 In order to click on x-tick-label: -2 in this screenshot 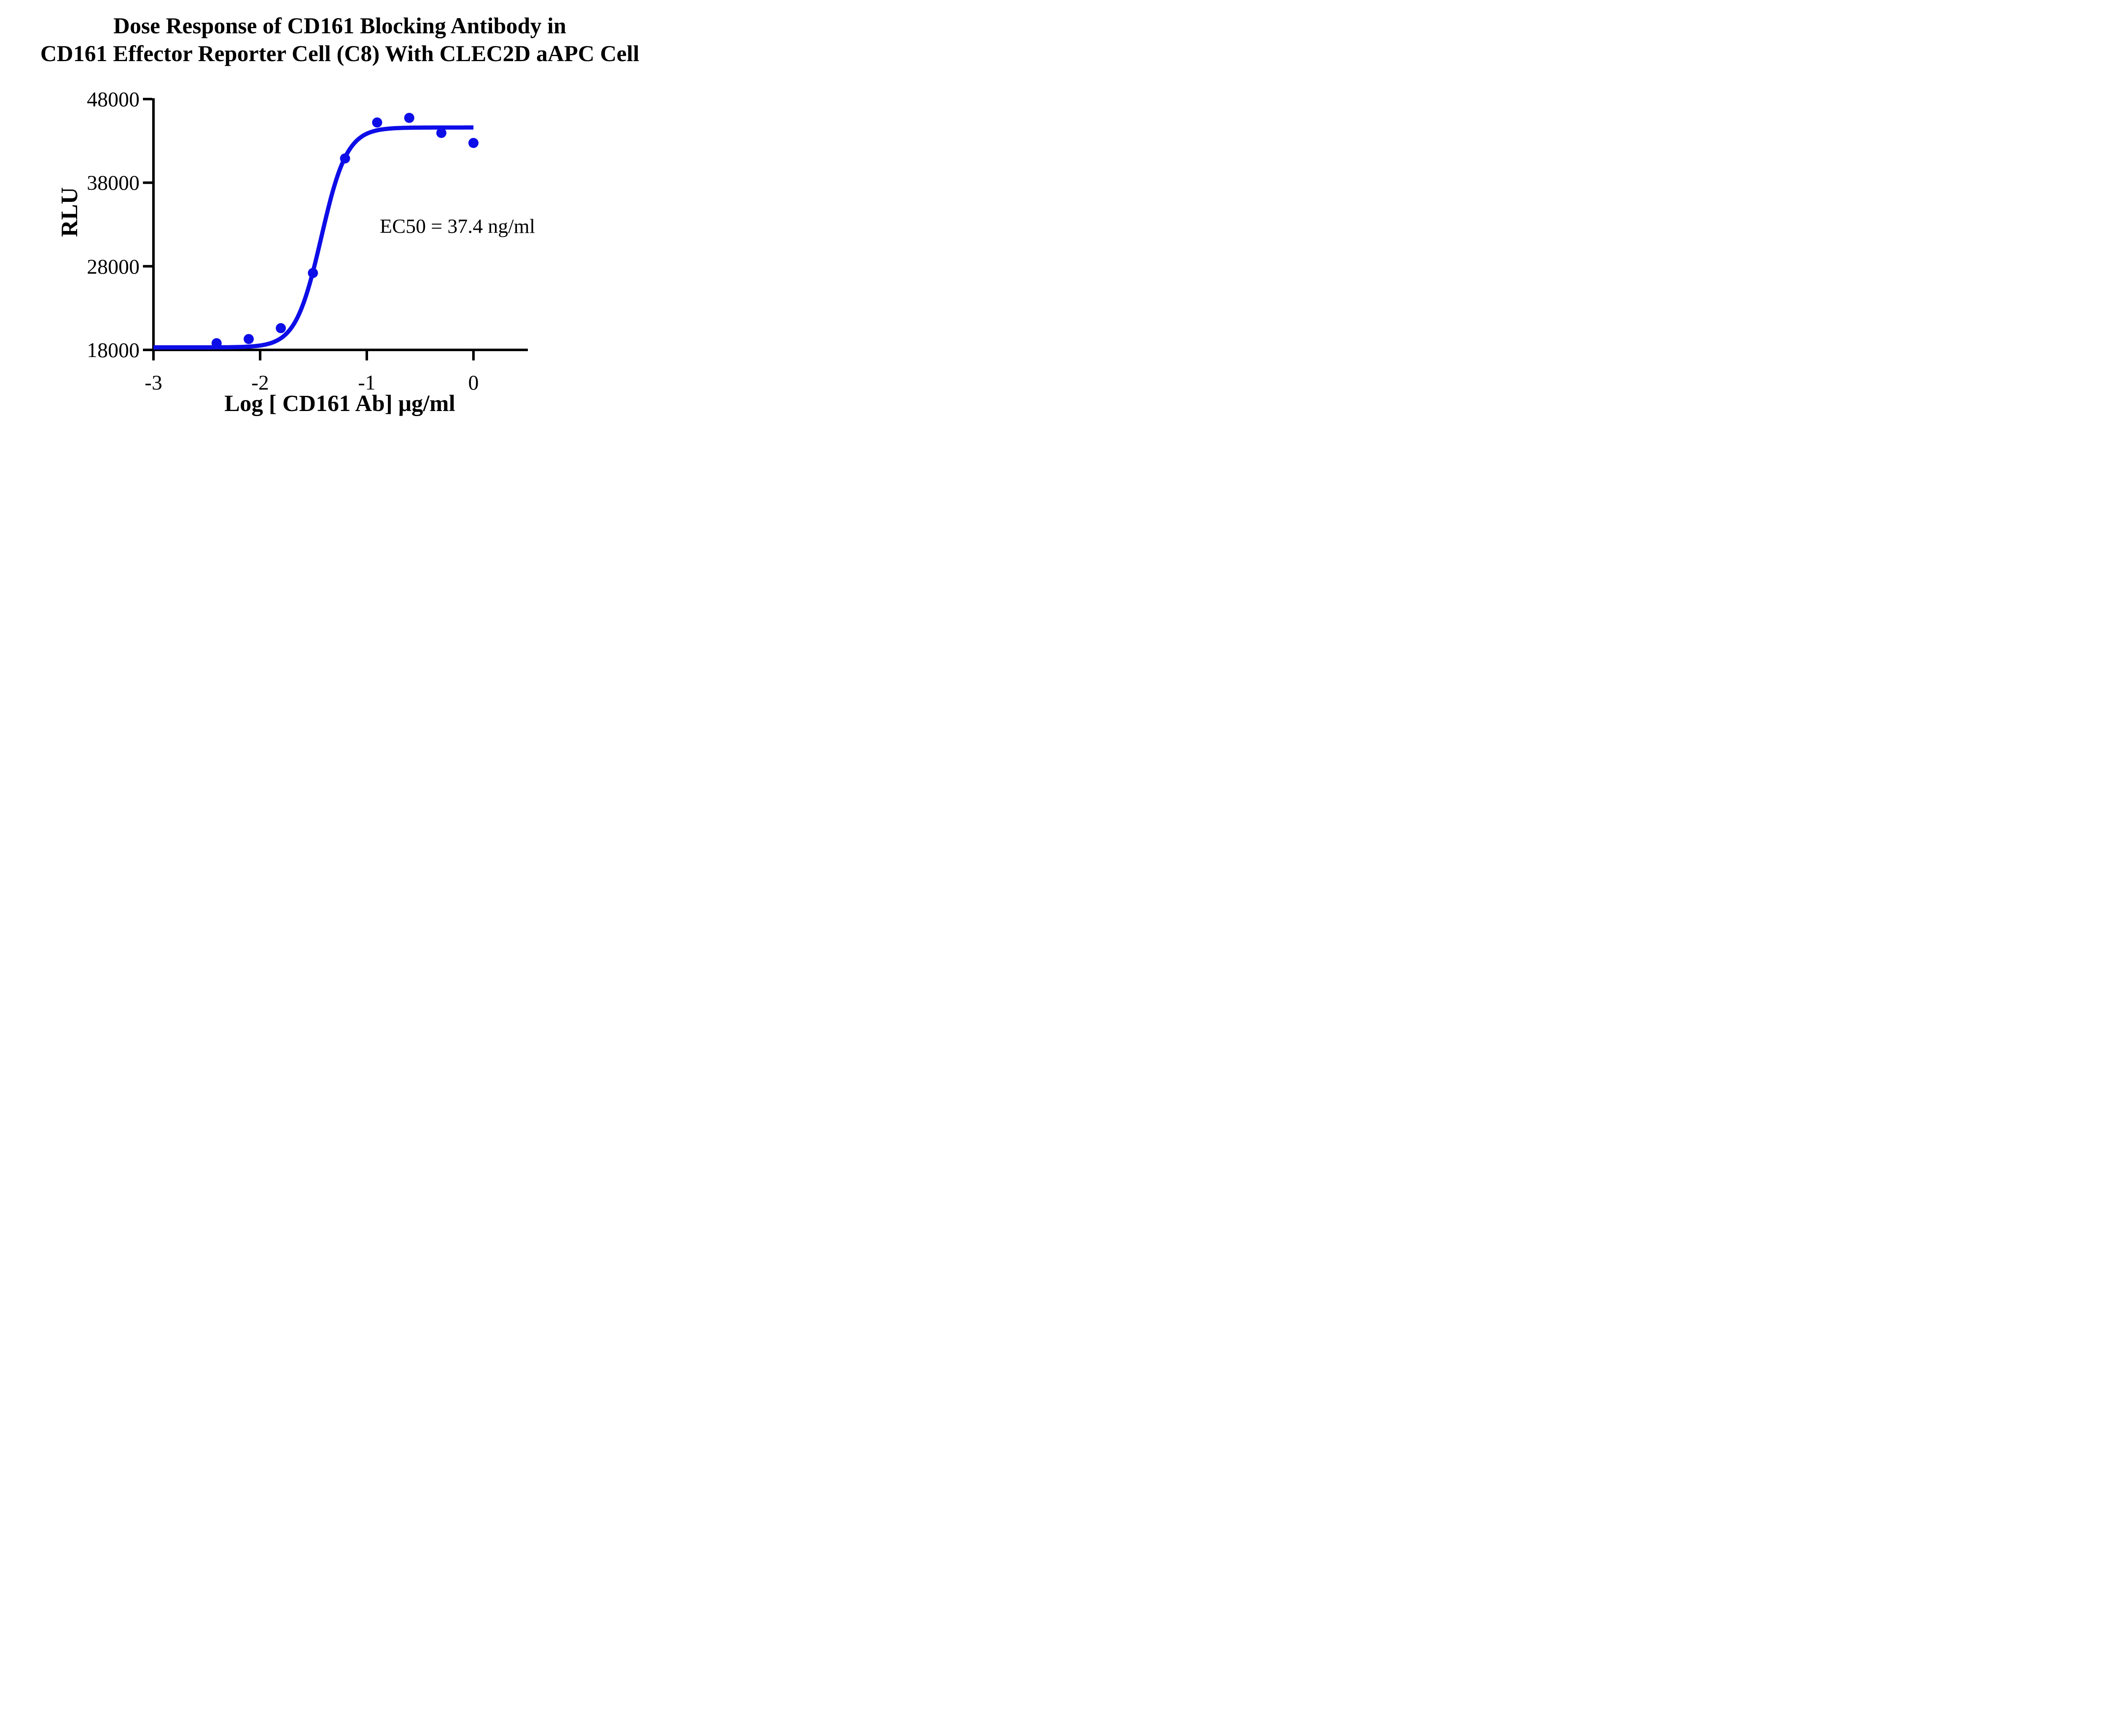, I will do `click(260, 382)`.